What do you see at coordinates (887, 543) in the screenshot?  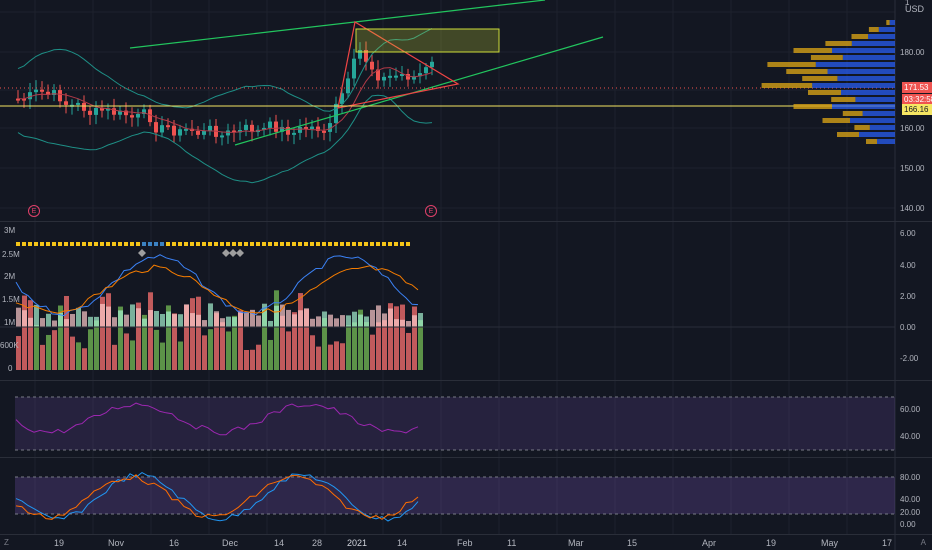 I see `time-axis-label: 17` at bounding box center [887, 543].